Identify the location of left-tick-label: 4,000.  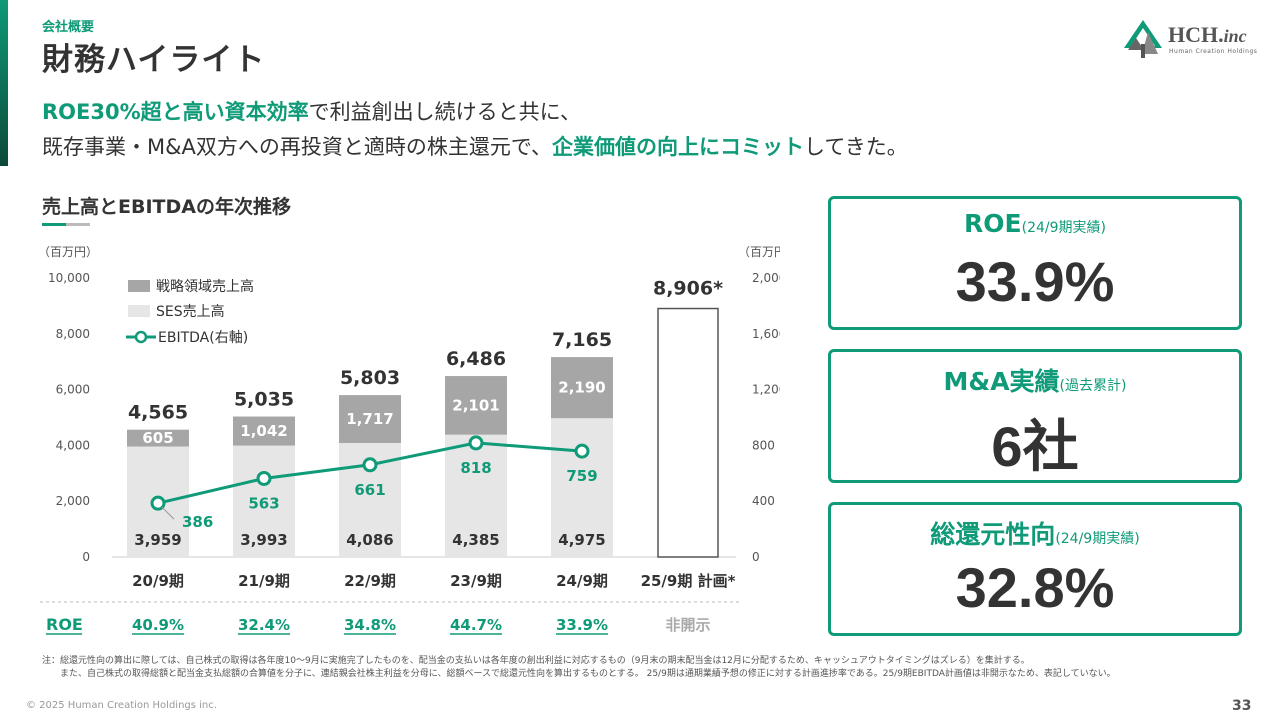
(73, 445).